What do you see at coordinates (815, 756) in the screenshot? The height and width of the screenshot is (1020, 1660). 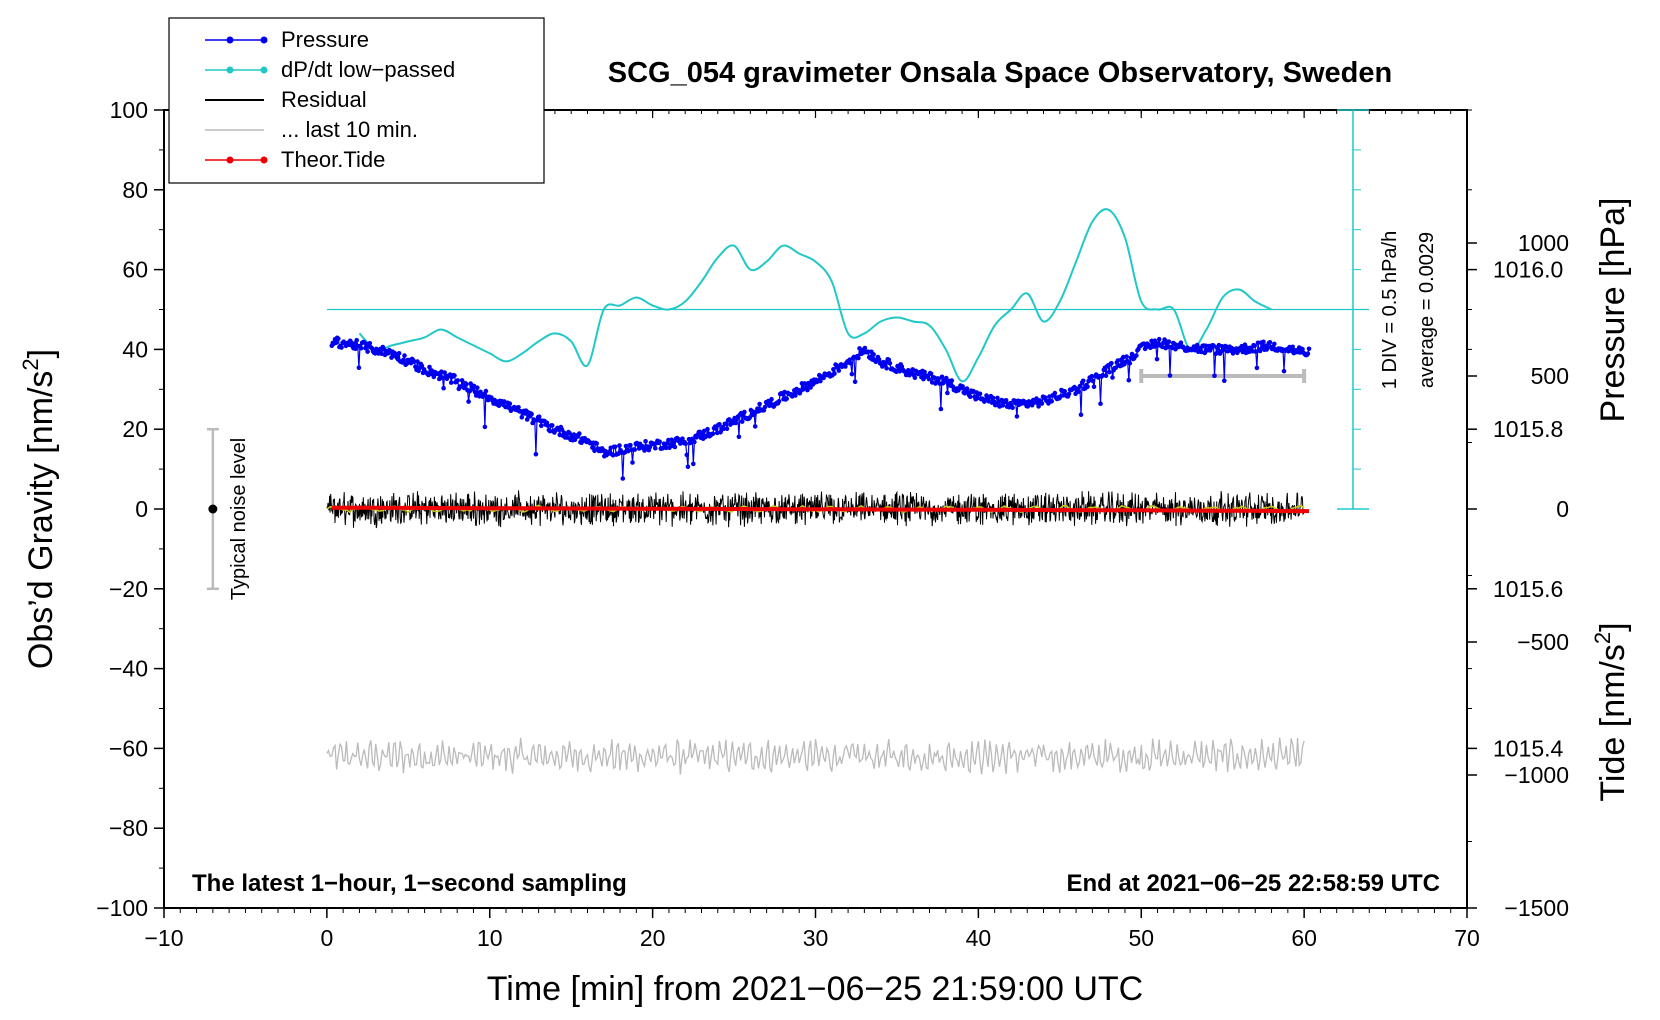 I see `series-last-10-min` at bounding box center [815, 756].